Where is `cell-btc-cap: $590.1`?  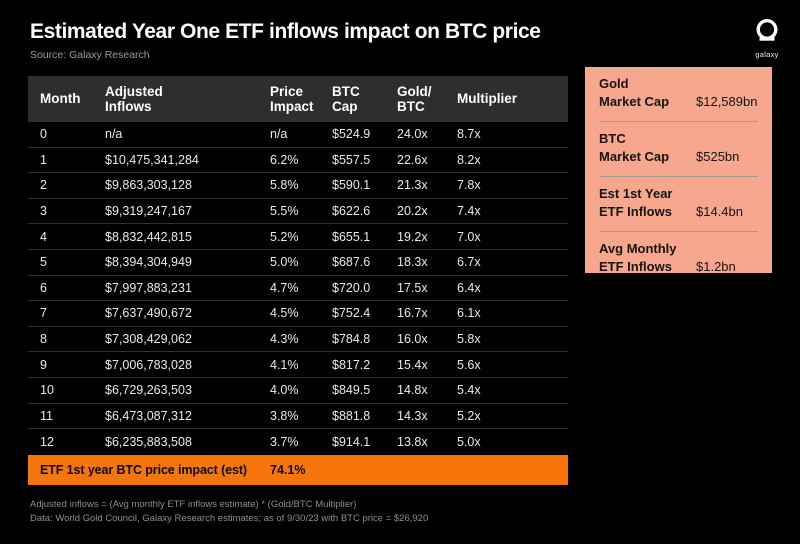
cell-btc-cap: $590.1 is located at coordinates (351, 185).